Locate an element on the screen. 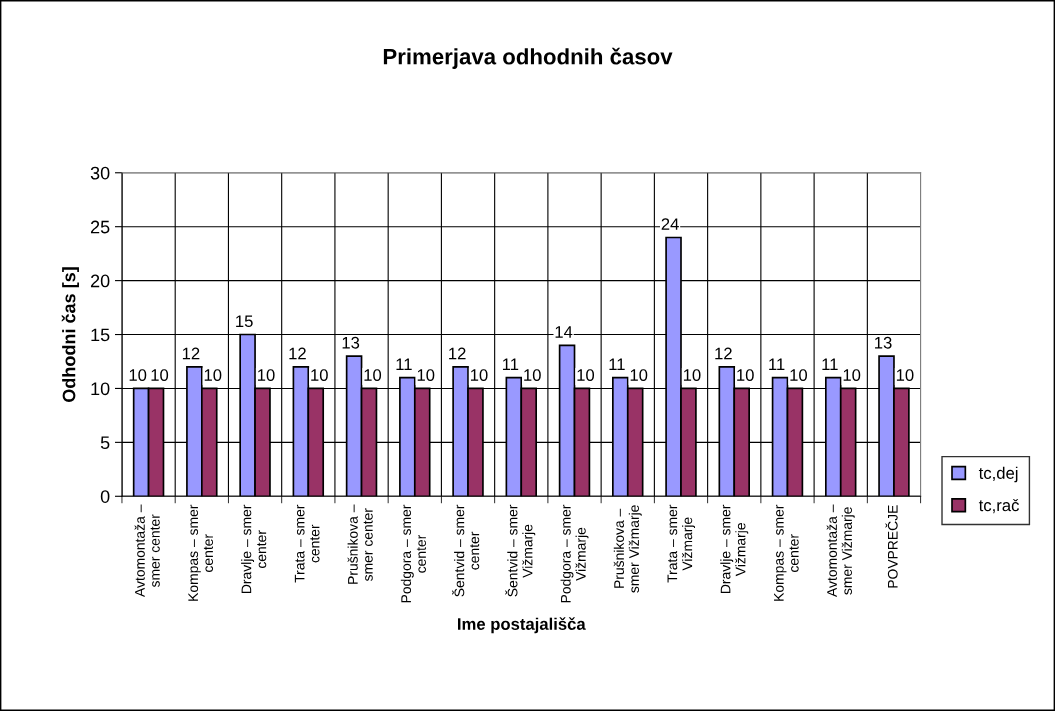 This screenshot has width=1055, height=711. y-tick-label: 25 is located at coordinates (100, 227).